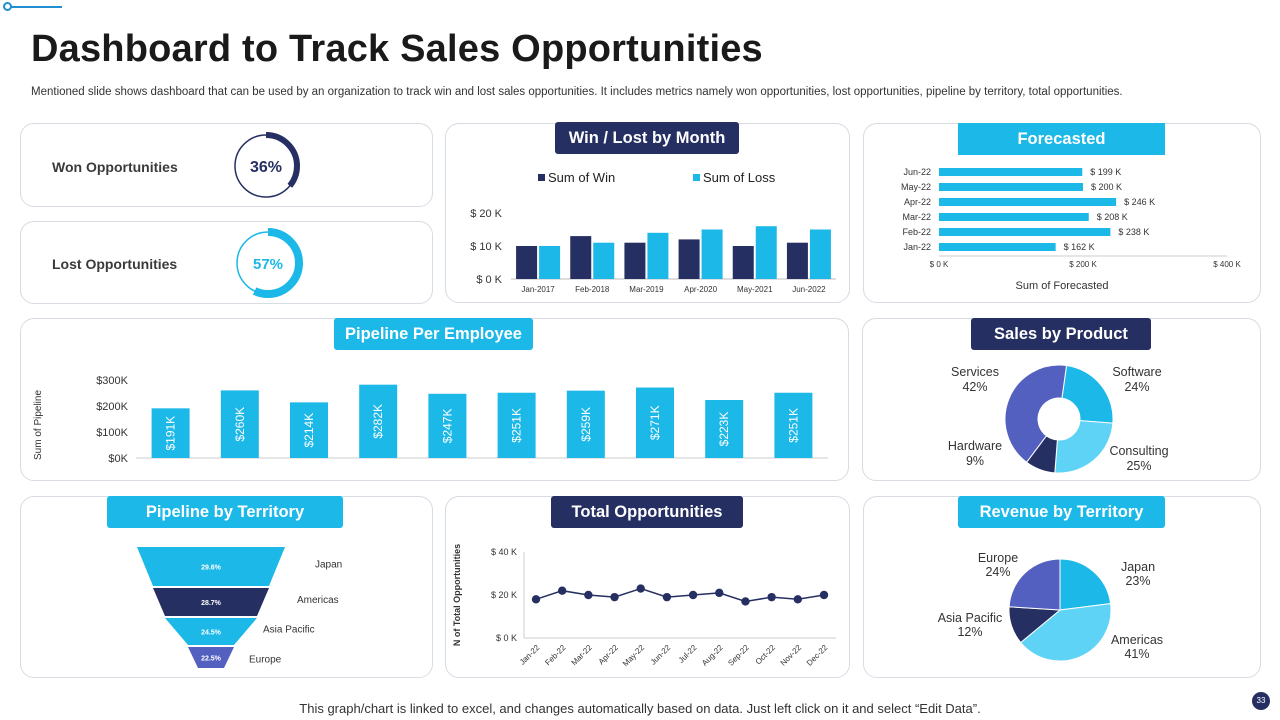  Describe the element at coordinates (1105, 172) in the screenshot. I see `data-label: $ 199 K` at that location.